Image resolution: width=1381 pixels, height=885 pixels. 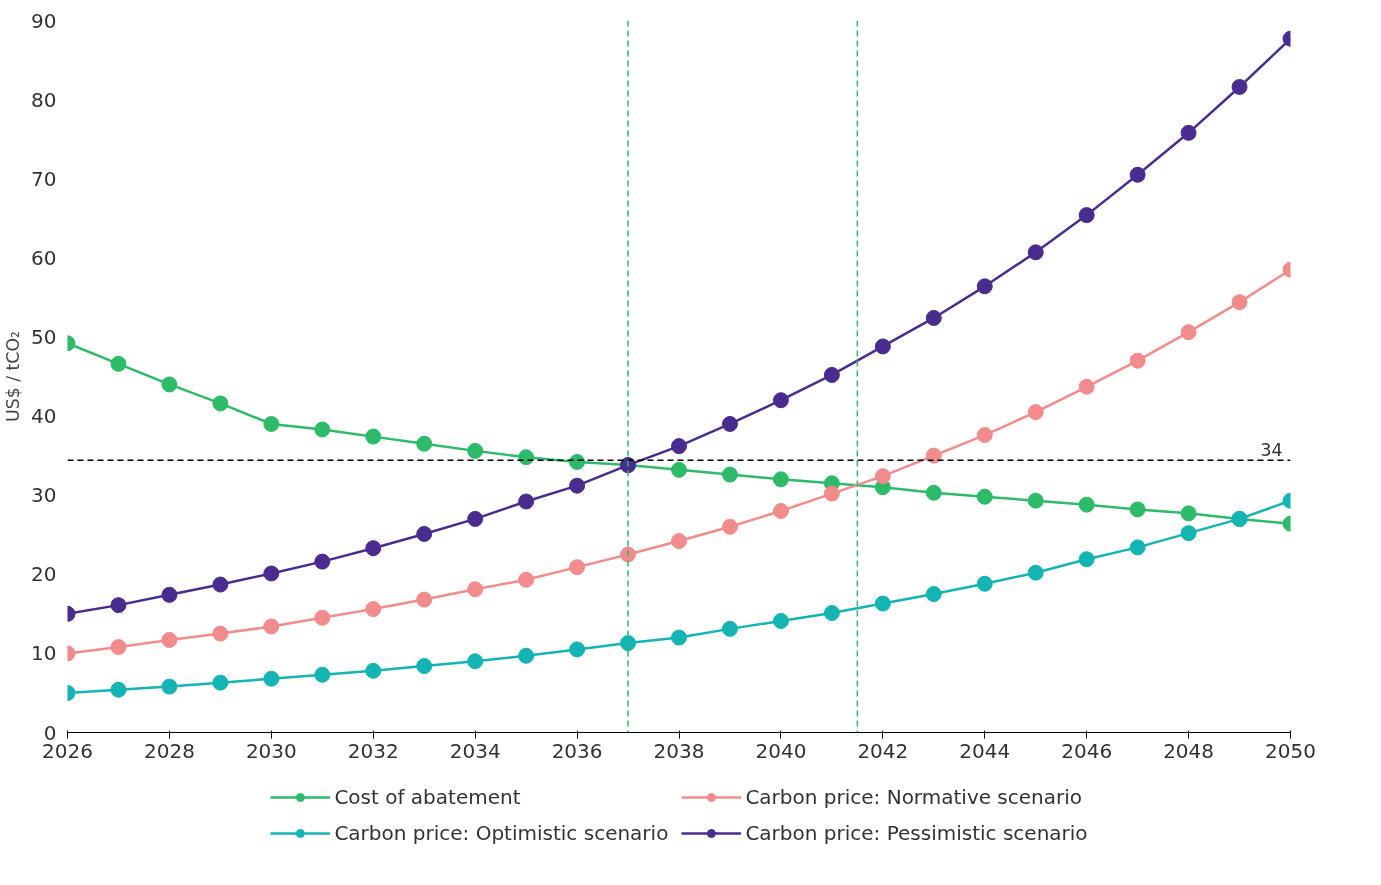 What do you see at coordinates (44, 336) in the screenshot?
I see `y-tick-label: 50` at bounding box center [44, 336].